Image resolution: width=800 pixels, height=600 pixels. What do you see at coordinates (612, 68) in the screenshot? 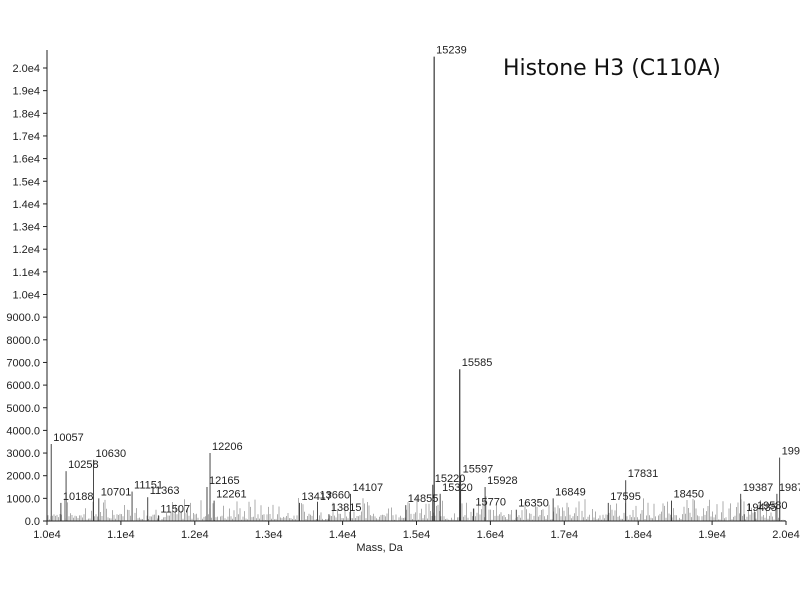
I see `chart-title: Histone H3 (C110A)` at bounding box center [612, 68].